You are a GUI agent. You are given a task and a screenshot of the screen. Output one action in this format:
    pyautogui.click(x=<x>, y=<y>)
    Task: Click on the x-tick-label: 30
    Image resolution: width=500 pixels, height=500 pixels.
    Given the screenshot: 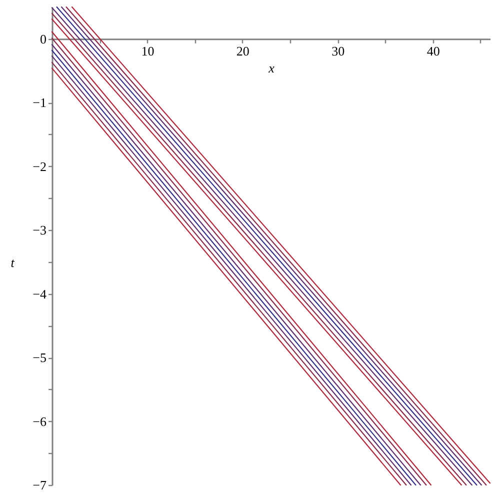 What is the action you would take?
    pyautogui.click(x=338, y=50)
    